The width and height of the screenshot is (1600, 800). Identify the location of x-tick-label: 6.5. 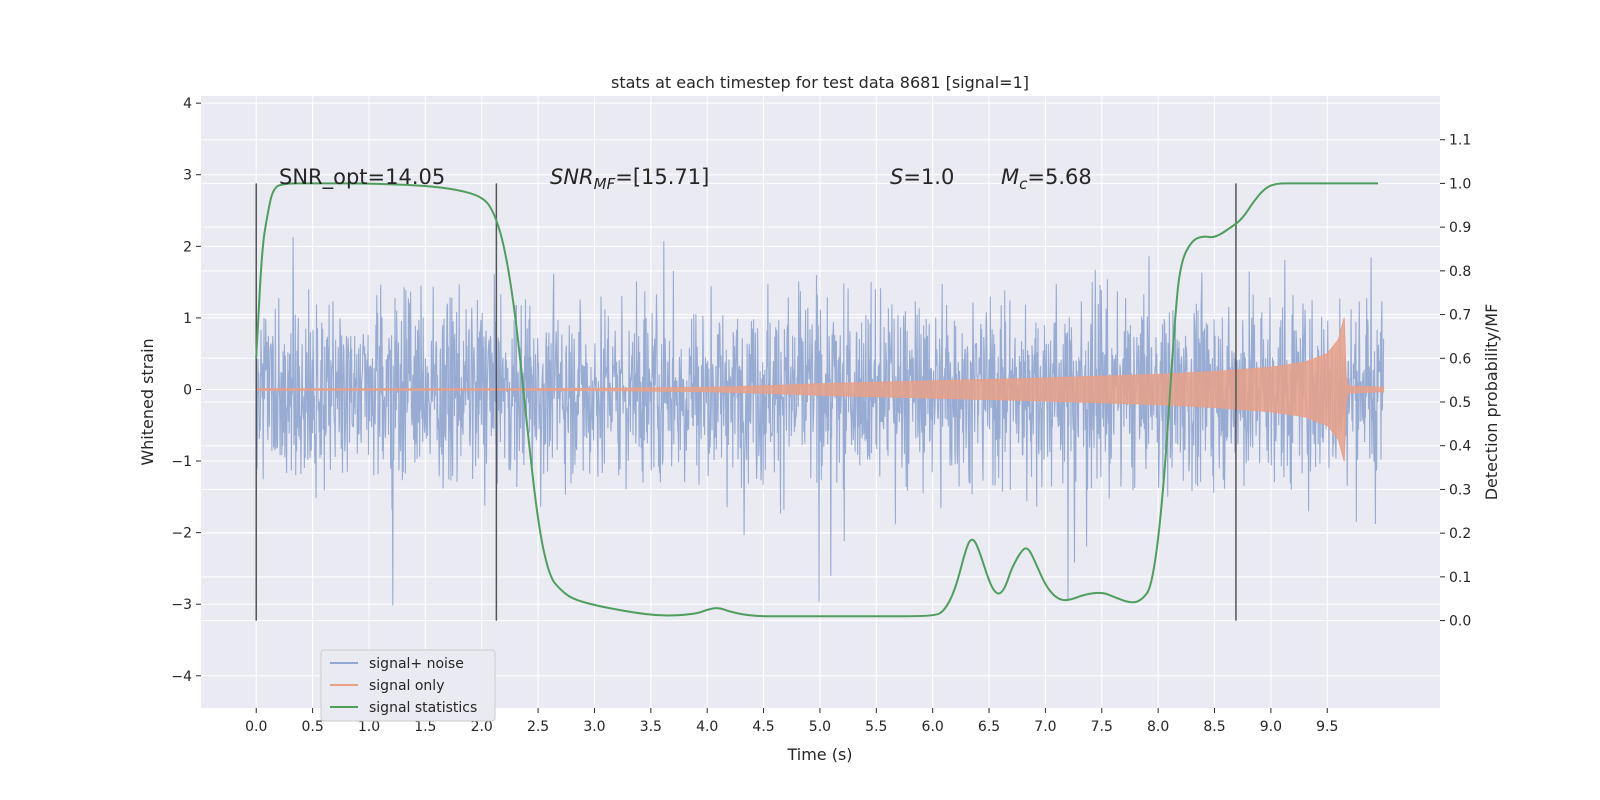
(989, 727).